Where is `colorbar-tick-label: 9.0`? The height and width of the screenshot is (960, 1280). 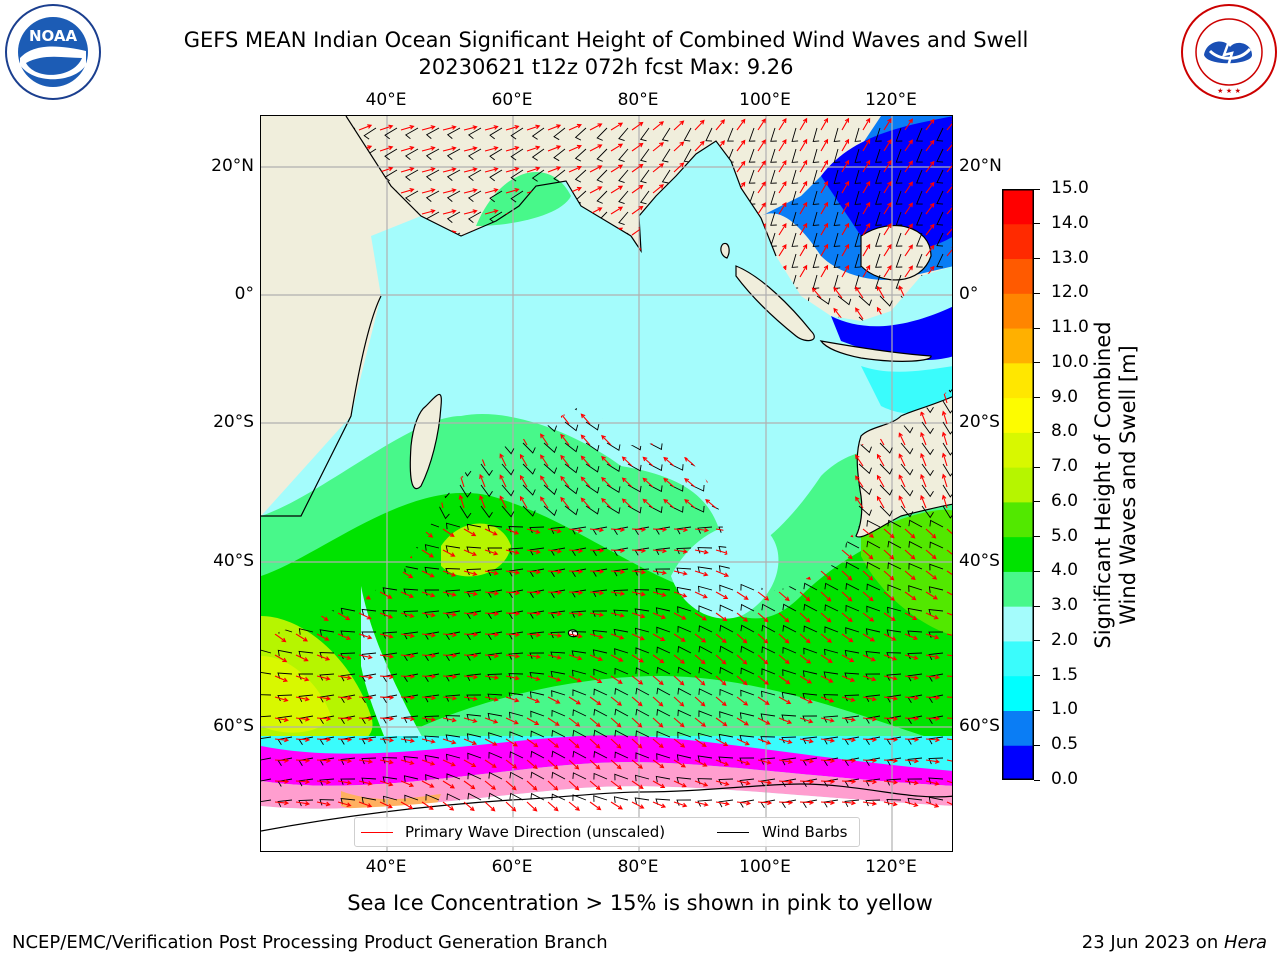
colorbar-tick-label: 9.0 is located at coordinates (1065, 396).